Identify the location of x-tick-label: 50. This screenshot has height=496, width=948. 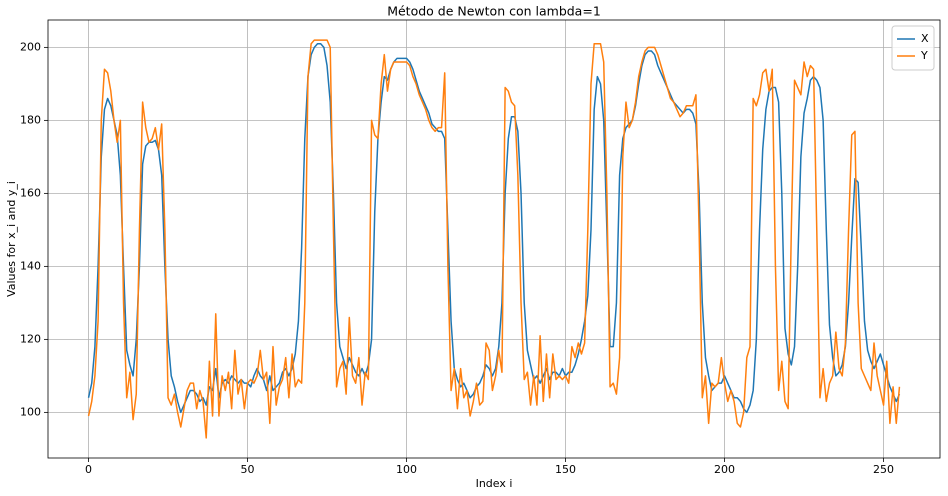
(248, 469).